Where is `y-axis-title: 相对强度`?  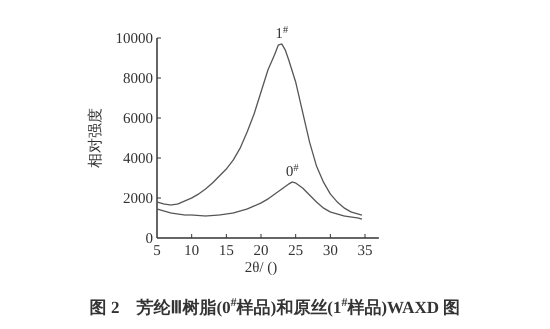
y-axis-title: 相对强度 is located at coordinates (95, 138).